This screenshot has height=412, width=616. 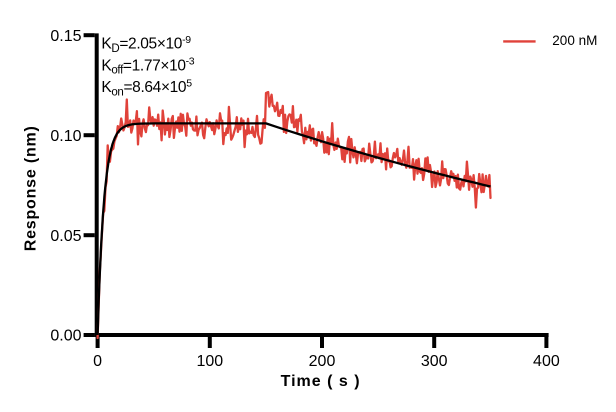 What do you see at coordinates (574, 40) in the screenshot?
I see `svg-text: 200 nM` at bounding box center [574, 40].